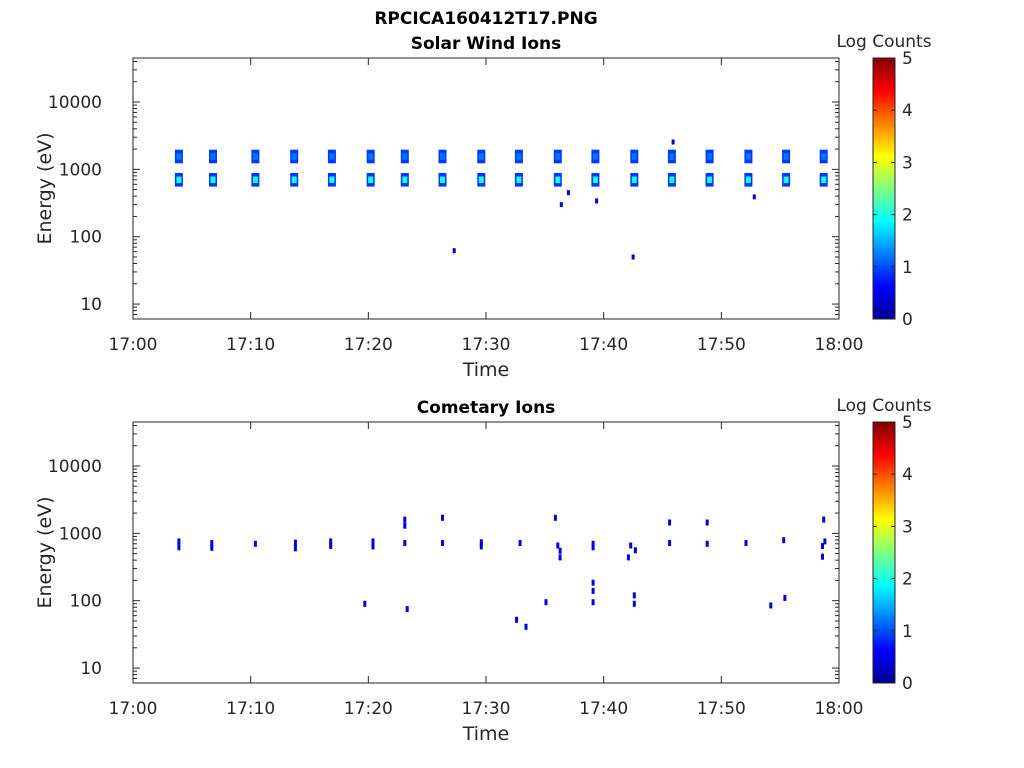 Image resolution: width=1024 pixels, height=768 pixels. What do you see at coordinates (502, 572) in the screenshot?
I see `data-marks` at bounding box center [502, 572].